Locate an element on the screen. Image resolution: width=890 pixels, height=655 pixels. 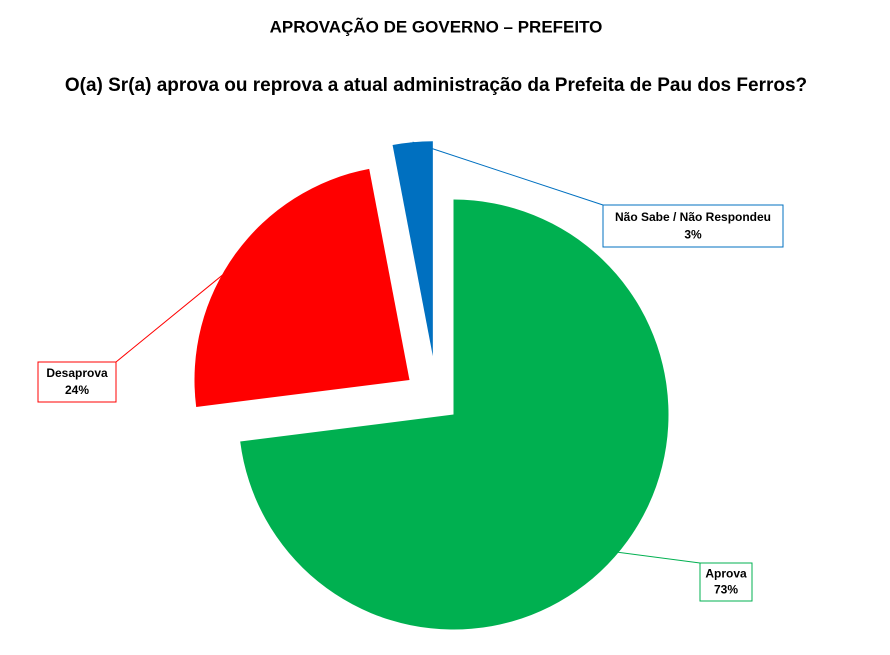
label-value: 73% is located at coordinates (726, 590).